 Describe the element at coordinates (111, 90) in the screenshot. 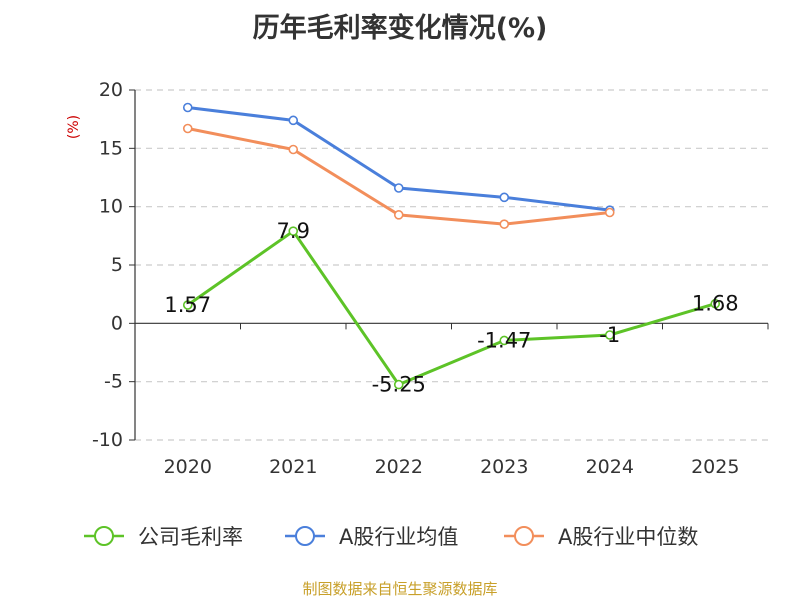

I see `y-tick-label: 20` at that location.